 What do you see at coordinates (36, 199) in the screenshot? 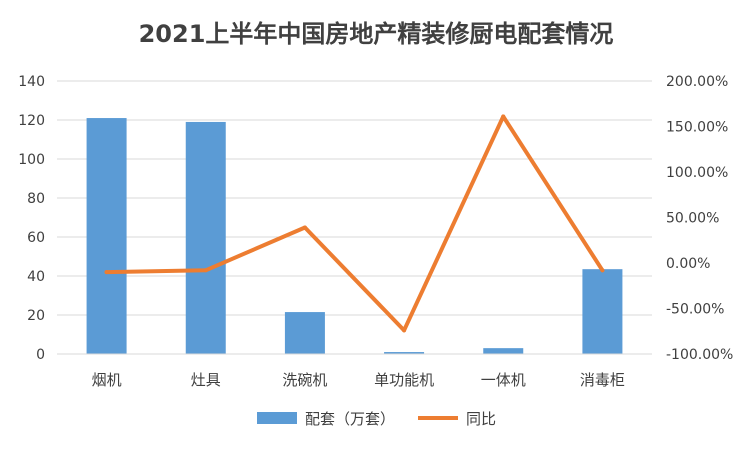
I see `y-left-tick-label: 80` at bounding box center [36, 199].